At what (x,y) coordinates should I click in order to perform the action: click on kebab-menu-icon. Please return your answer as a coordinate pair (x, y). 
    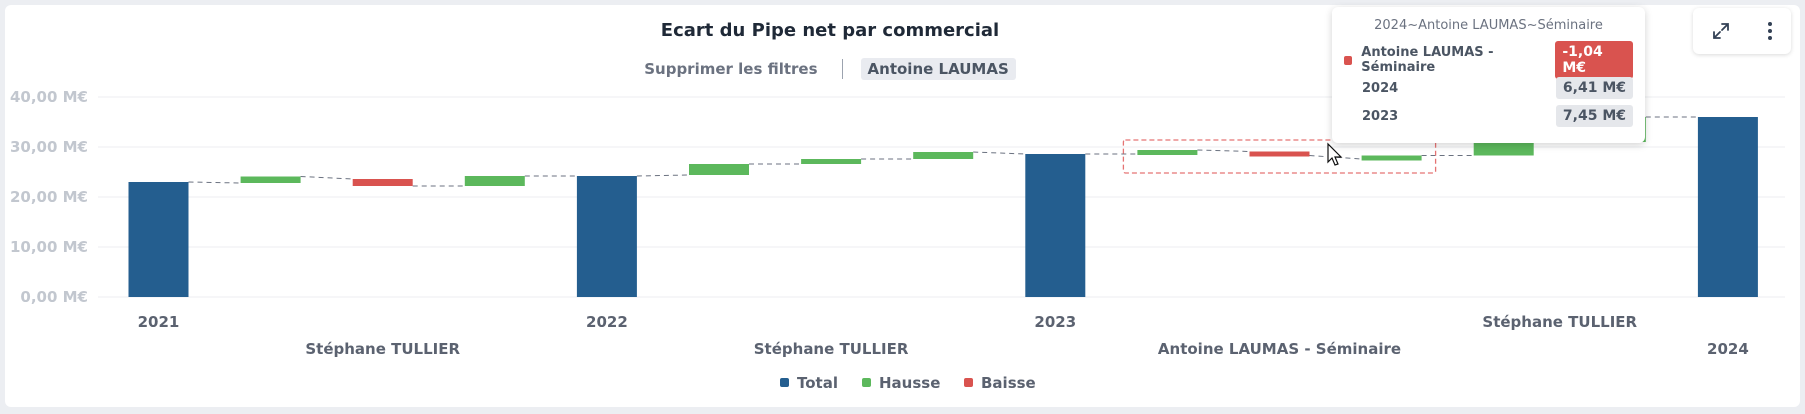
    Looking at the image, I should click on (1770, 31).